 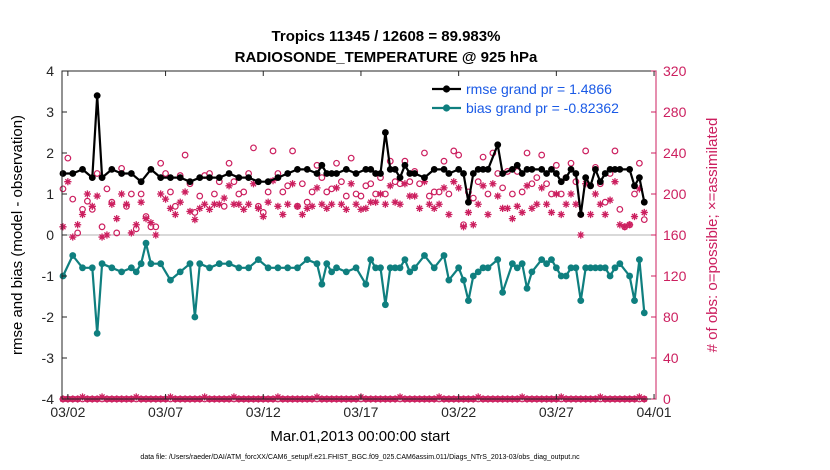 I want to click on chart-title-line2: RADIOSONDE_TEMPERATURE @ 925 hPa, so click(x=386, y=57).